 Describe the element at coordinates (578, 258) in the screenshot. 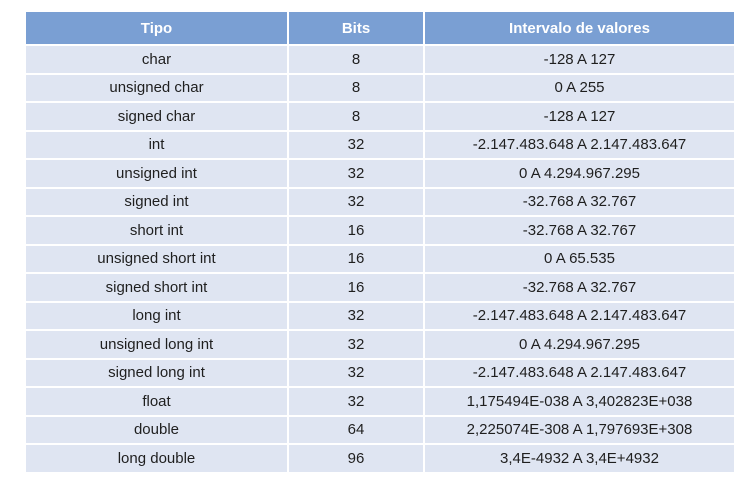

I see `cell-intervalo: 0 A 65.535` at that location.